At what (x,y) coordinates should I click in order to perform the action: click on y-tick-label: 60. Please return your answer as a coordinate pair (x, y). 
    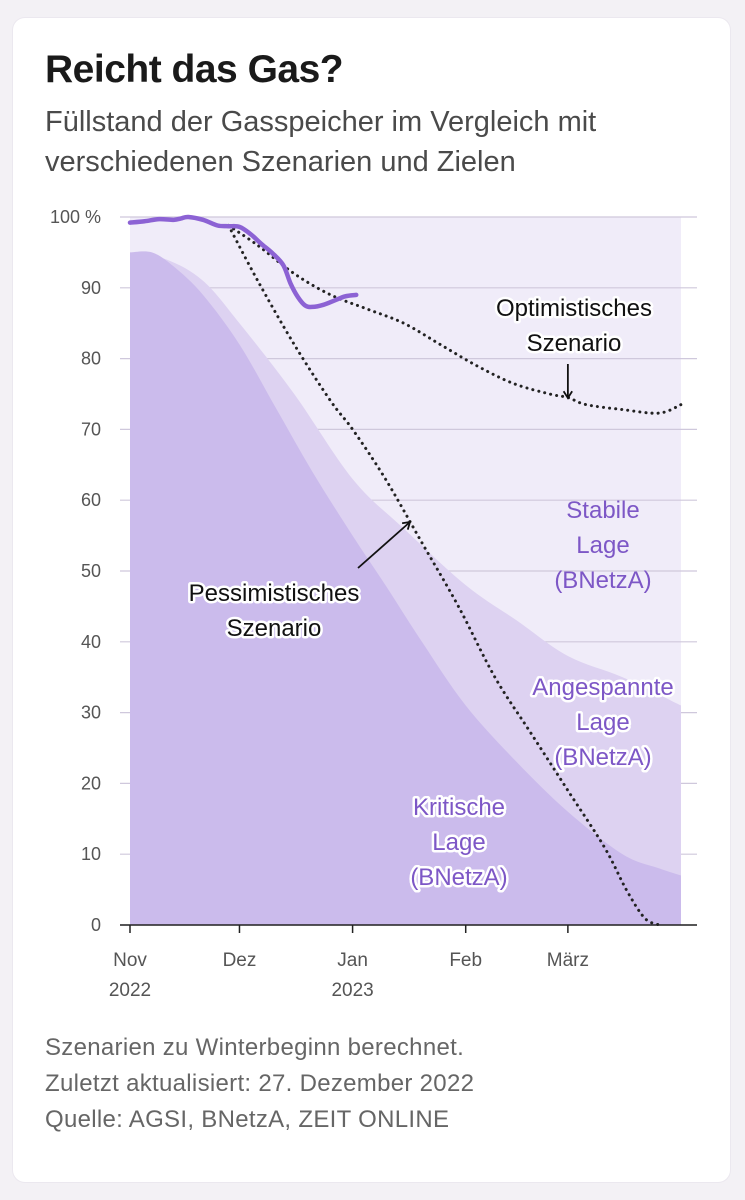
    Looking at the image, I should click on (91, 500).